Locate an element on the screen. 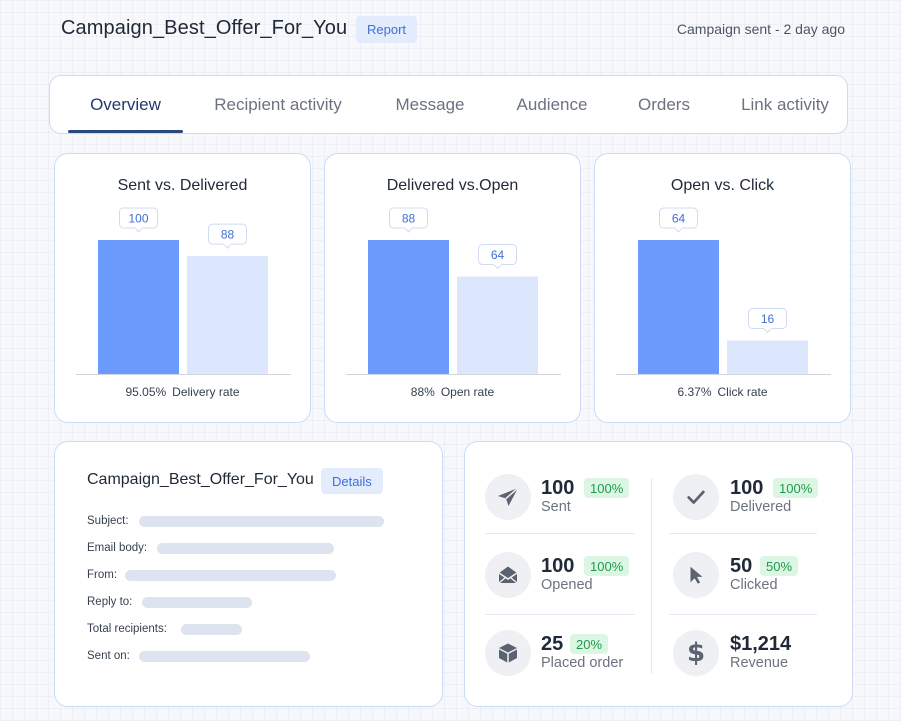 This screenshot has height=721, width=901. campaign-title: Campaign_Best_Offer_For_You is located at coordinates (204, 28).